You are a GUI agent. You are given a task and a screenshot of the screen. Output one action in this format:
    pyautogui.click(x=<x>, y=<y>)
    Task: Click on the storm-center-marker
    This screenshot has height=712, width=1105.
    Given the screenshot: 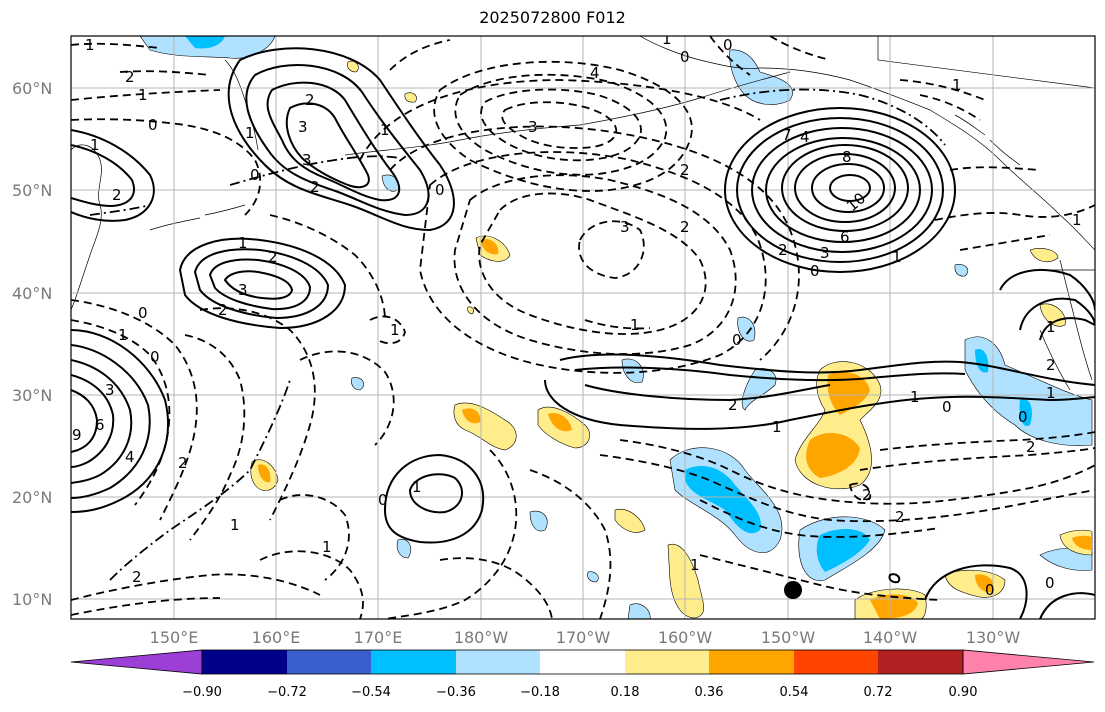 What is the action you would take?
    pyautogui.click(x=793, y=590)
    